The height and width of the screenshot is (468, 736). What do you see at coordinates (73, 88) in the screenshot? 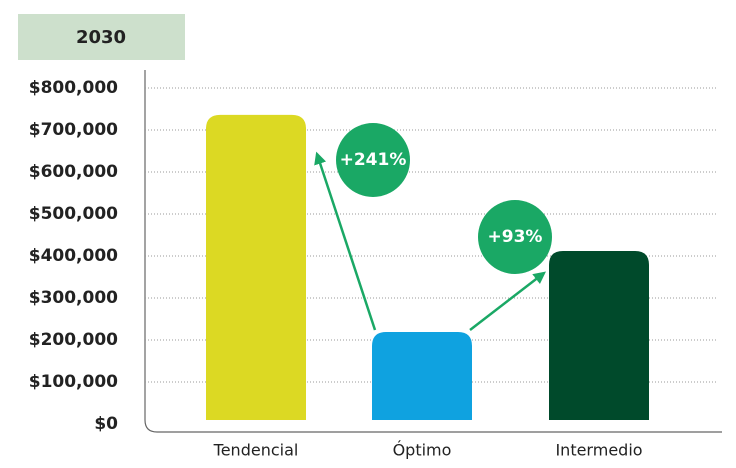
I see `y-tick-label: $800,000` at bounding box center [73, 88].